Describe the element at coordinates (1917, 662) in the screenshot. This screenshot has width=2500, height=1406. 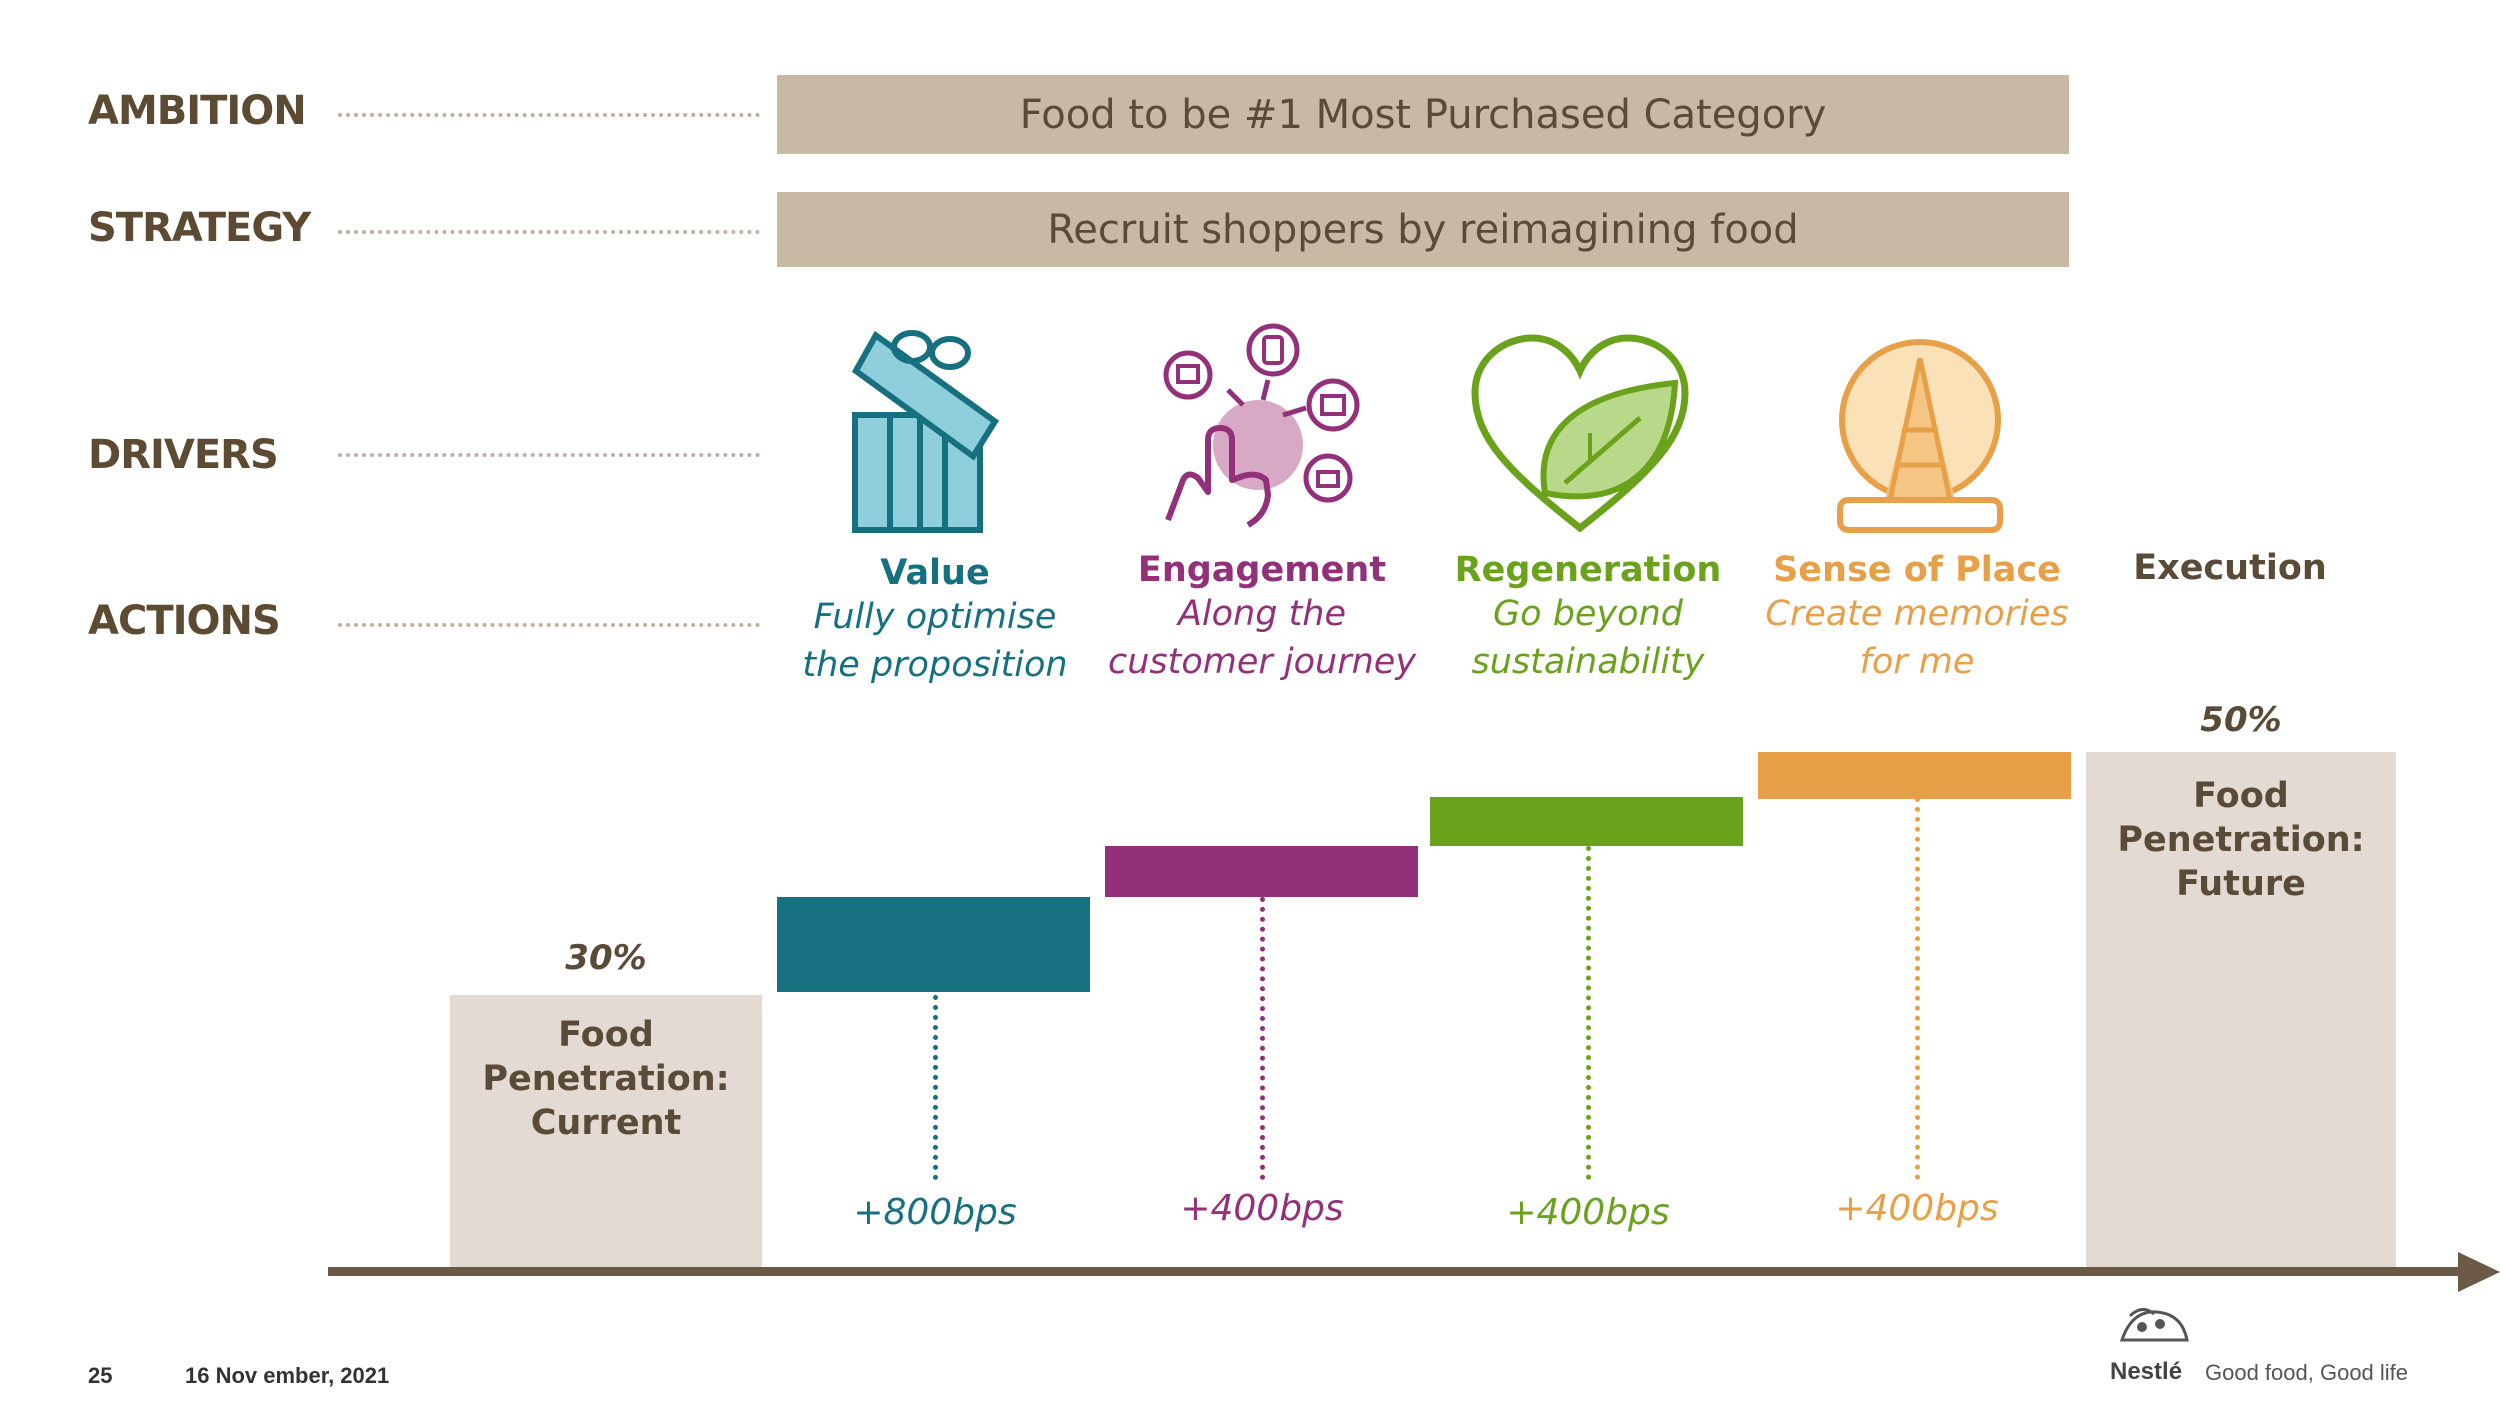
I see `driver-subtitle-line2: for me` at that location.